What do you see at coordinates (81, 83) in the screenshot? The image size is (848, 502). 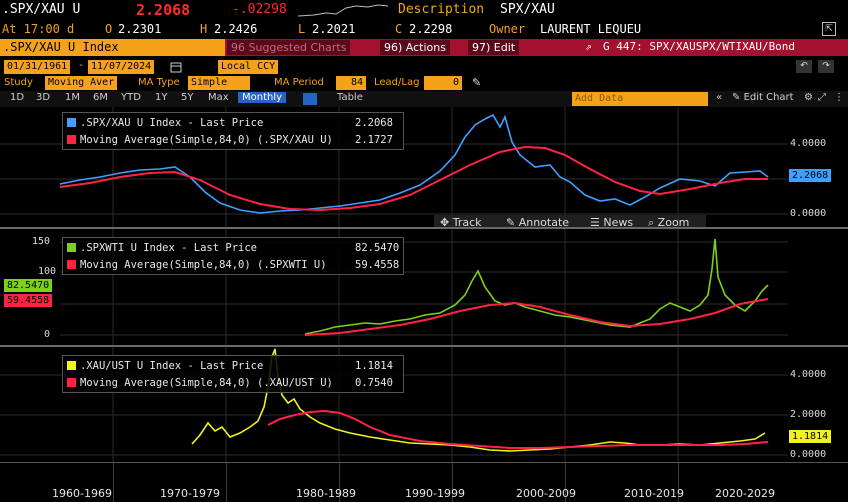 I see `study-select: Moving Aver` at bounding box center [81, 83].